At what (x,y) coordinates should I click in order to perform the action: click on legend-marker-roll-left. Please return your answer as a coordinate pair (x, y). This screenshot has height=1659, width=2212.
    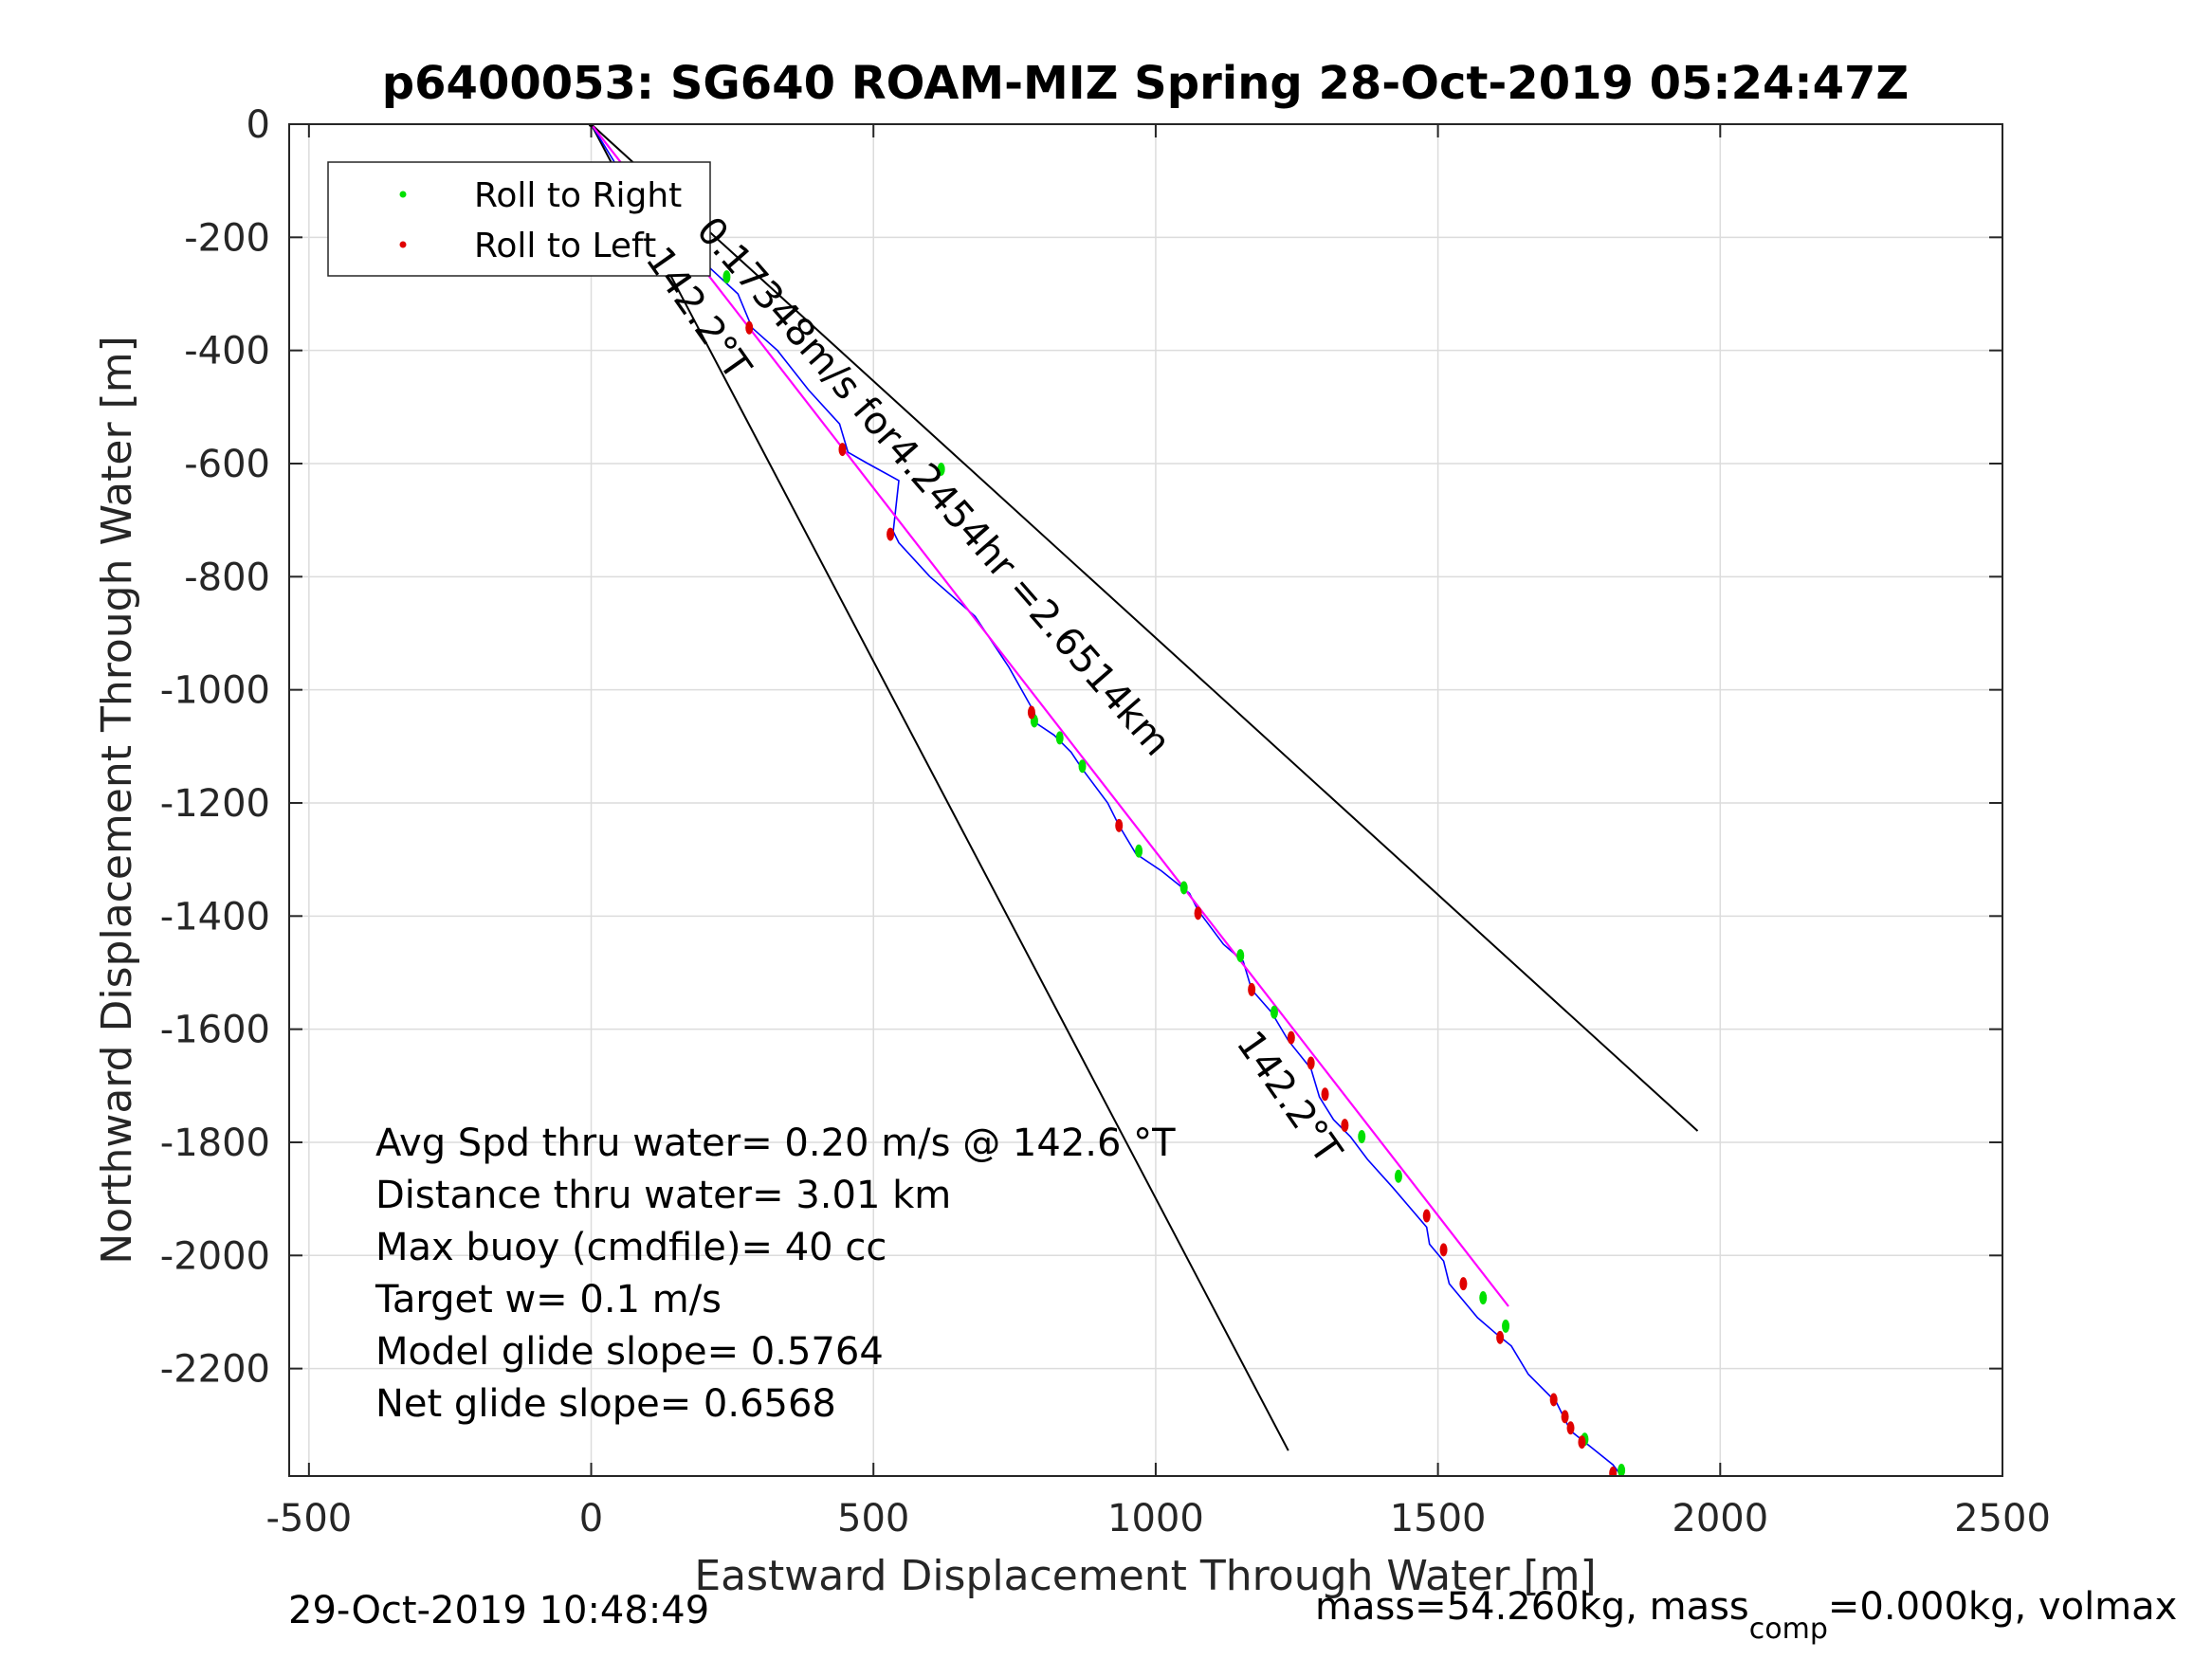
    Looking at the image, I should click on (403, 244).